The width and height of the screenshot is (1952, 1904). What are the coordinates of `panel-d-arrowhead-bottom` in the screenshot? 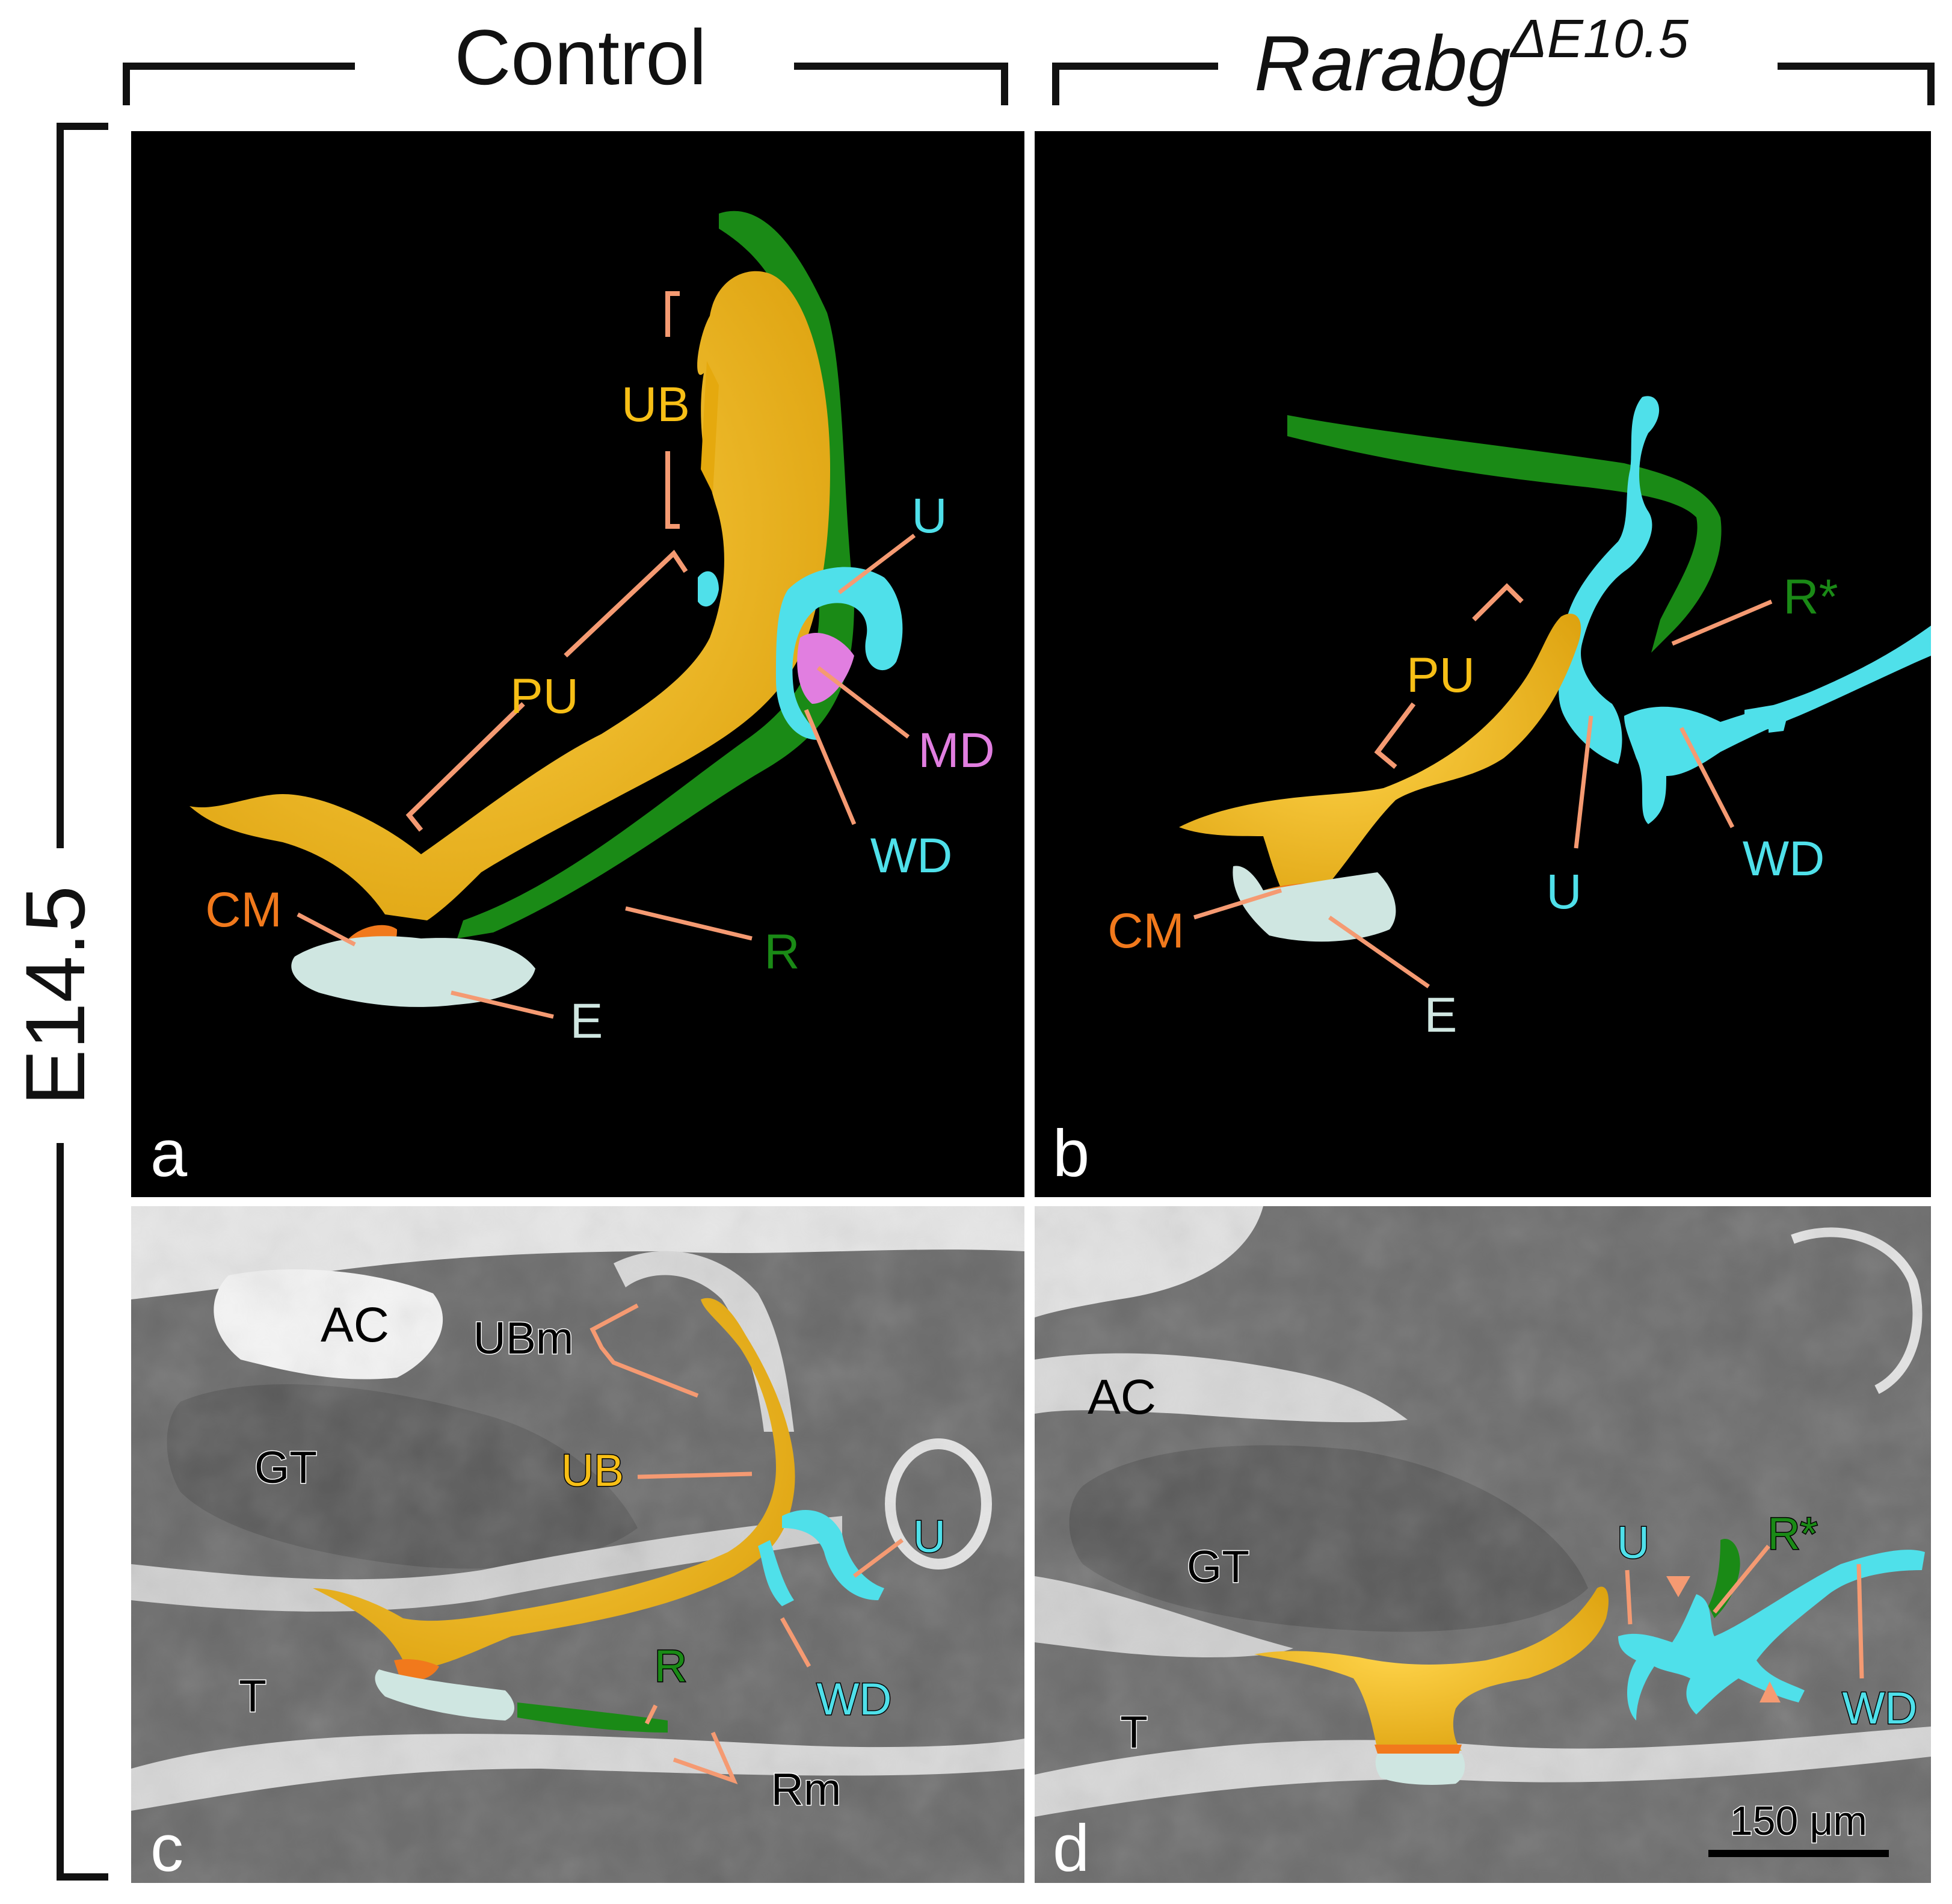 It's located at (1770, 1692).